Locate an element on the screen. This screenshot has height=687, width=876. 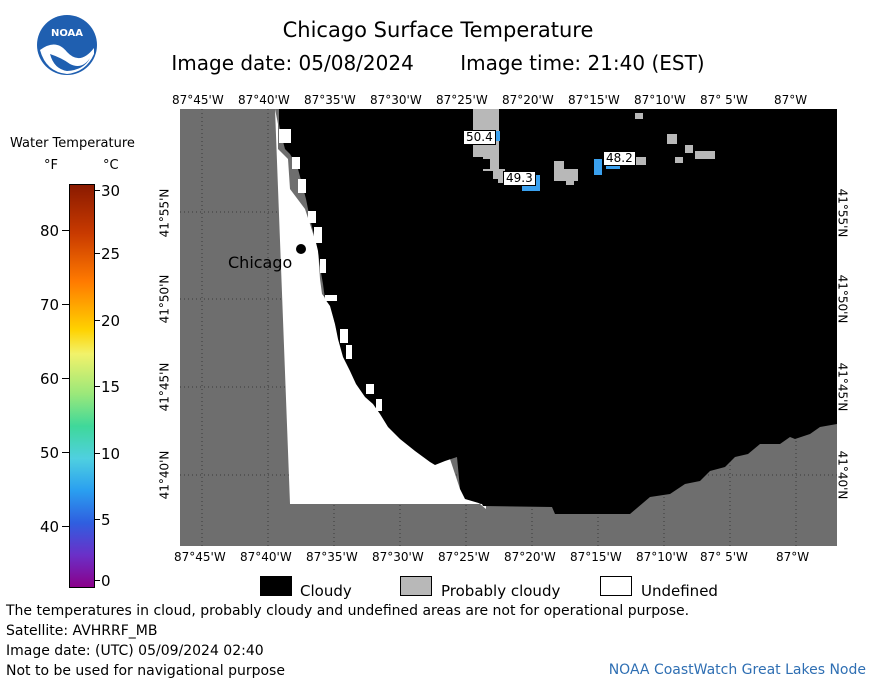
c-tick: 10 is located at coordinates (111, 454).